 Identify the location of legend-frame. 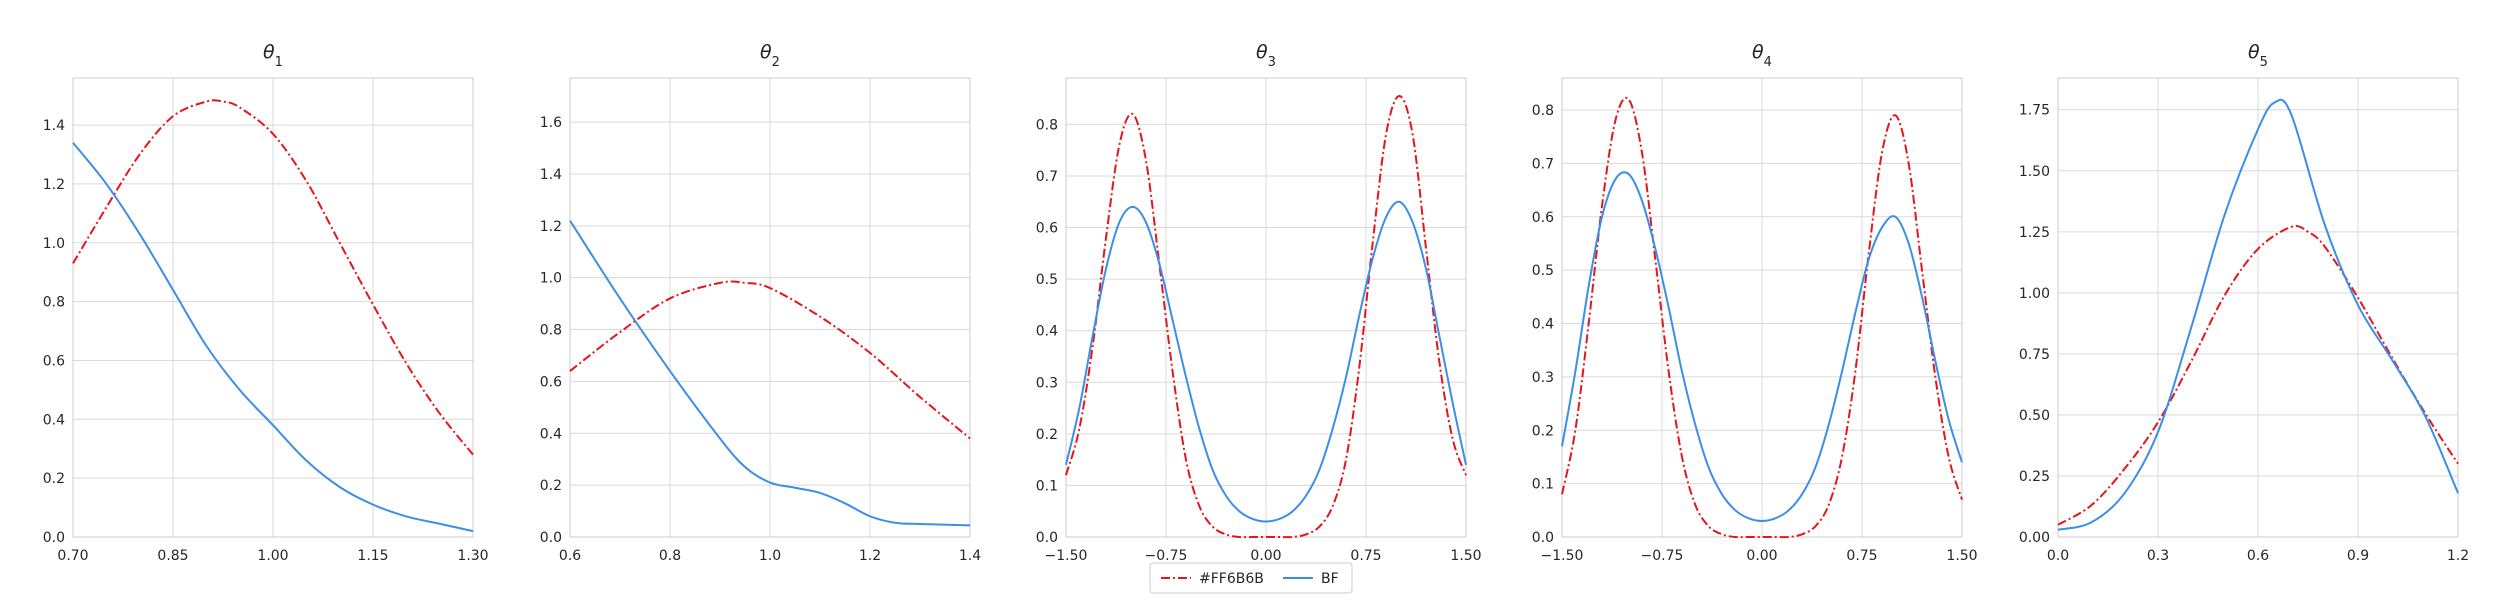
(1251, 578).